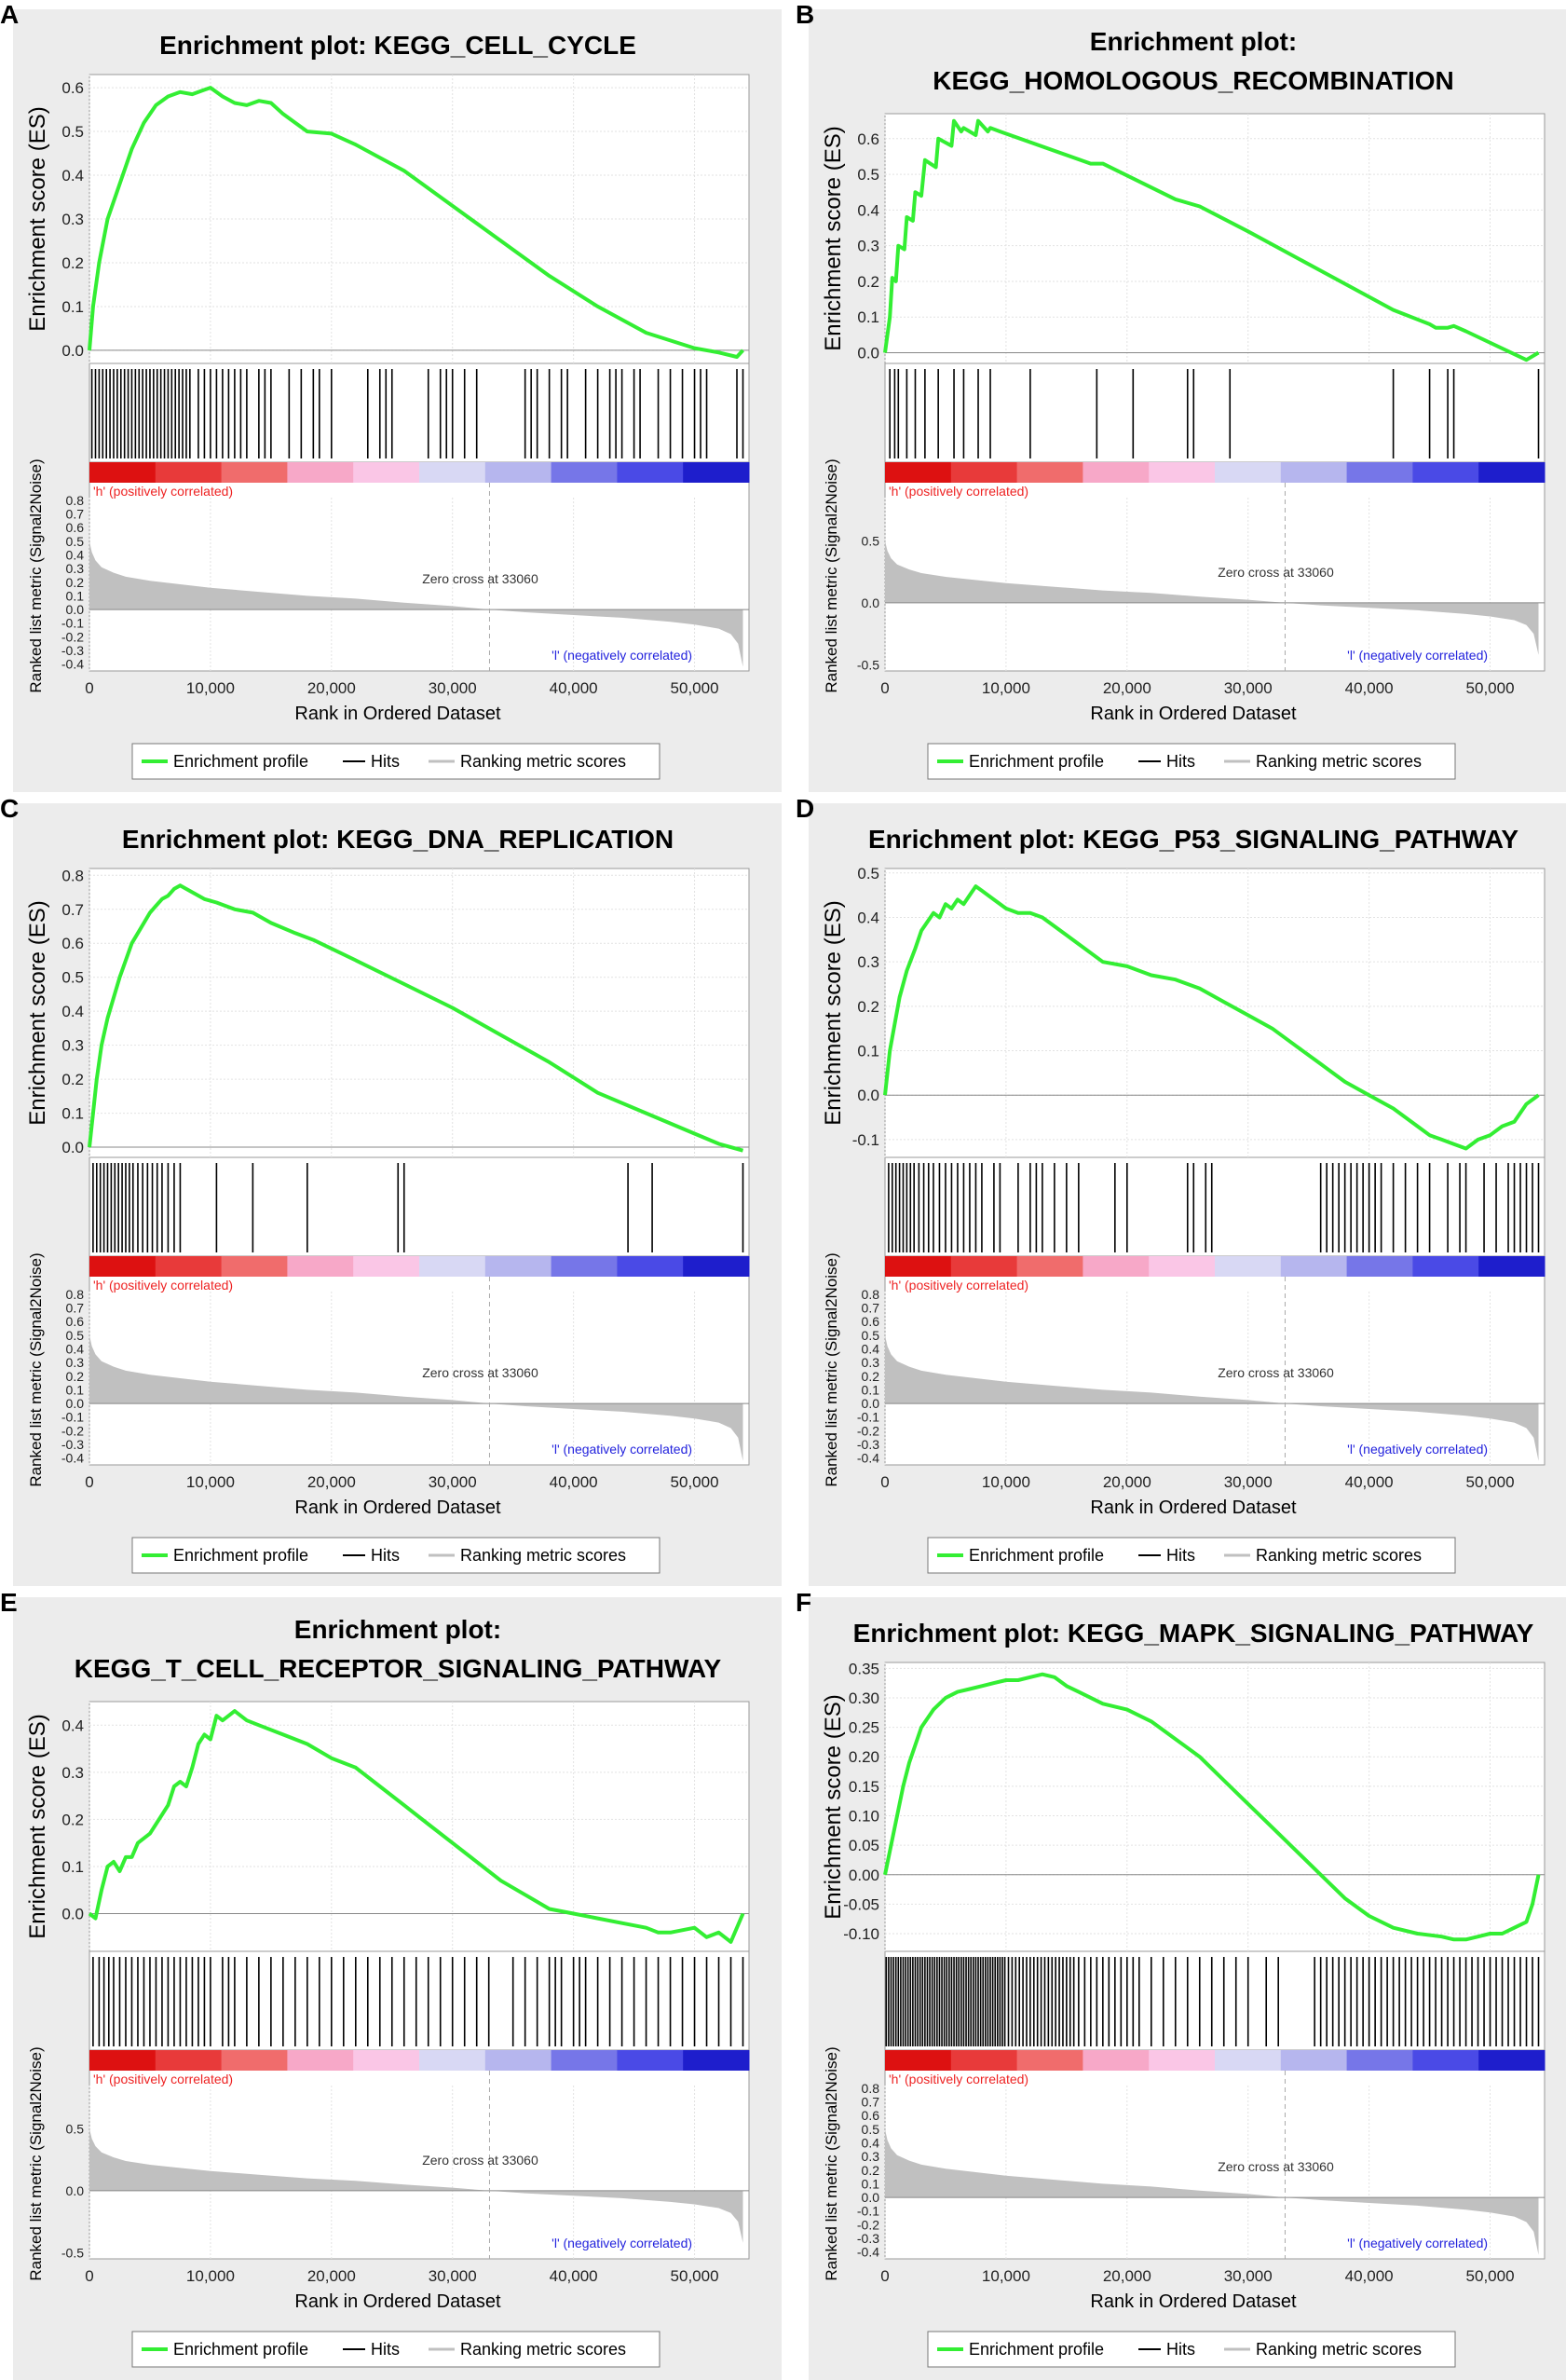  I want to click on es-tick-label: 0.8, so click(72, 875).